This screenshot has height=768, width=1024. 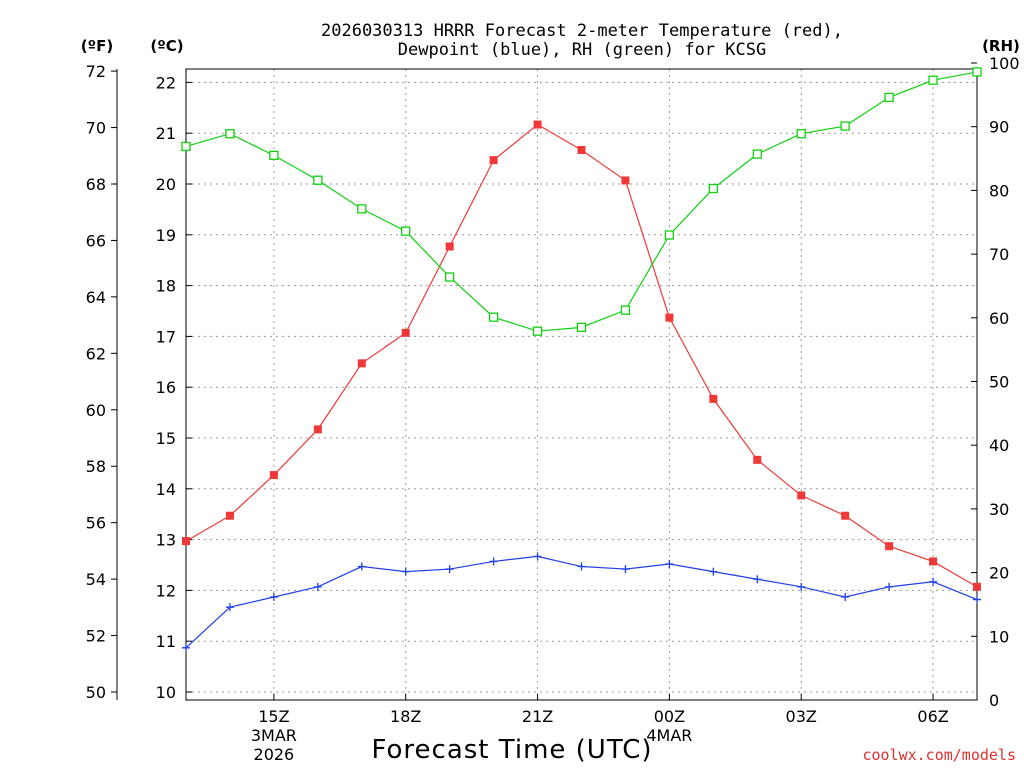 What do you see at coordinates (939, 755) in the screenshot?
I see `credit-text: coolwx.com/models` at bounding box center [939, 755].